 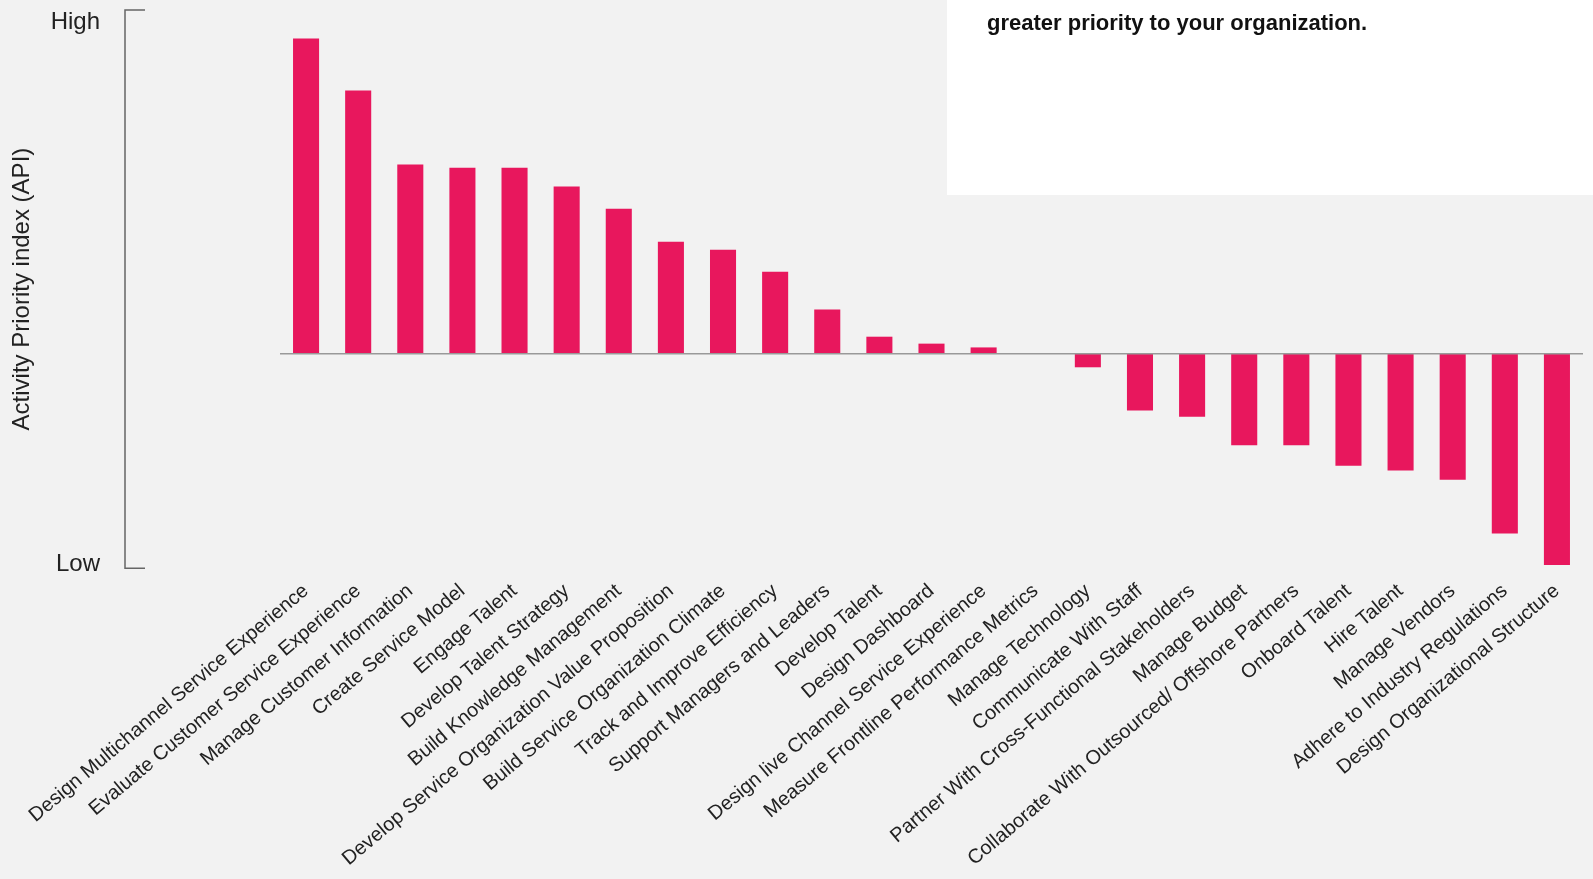 What do you see at coordinates (1270, 97) in the screenshot?
I see `text-panel: greater priority to your organization.` at bounding box center [1270, 97].